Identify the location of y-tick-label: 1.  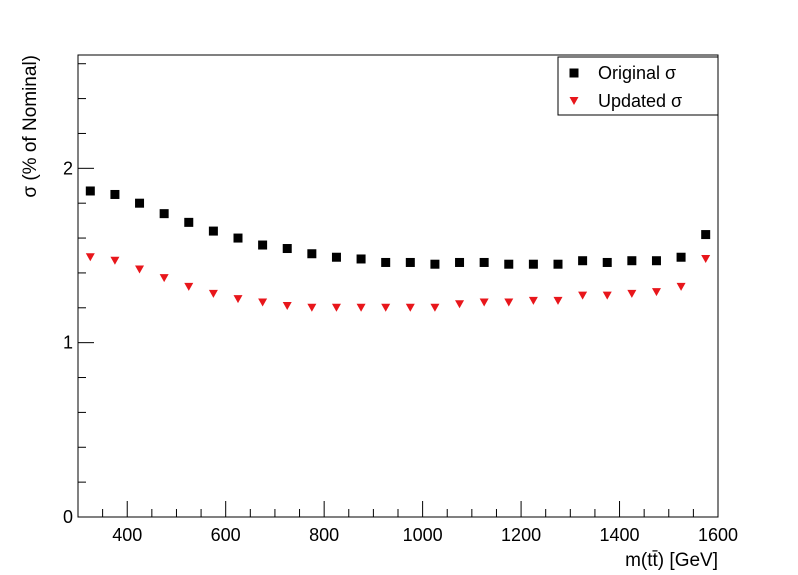
(68, 343).